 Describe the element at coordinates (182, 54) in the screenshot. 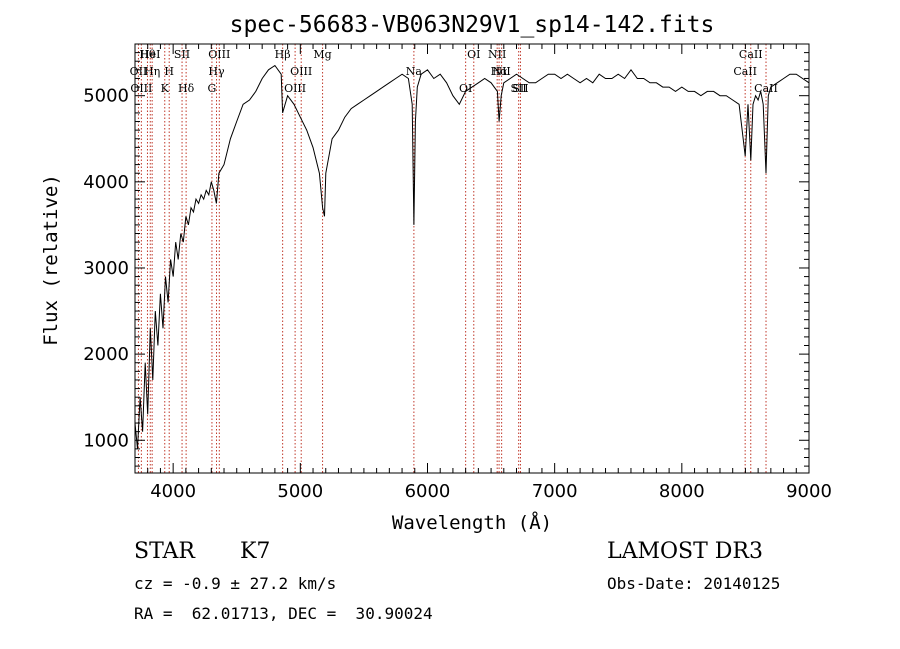

I see `line-label-6: SII` at that location.